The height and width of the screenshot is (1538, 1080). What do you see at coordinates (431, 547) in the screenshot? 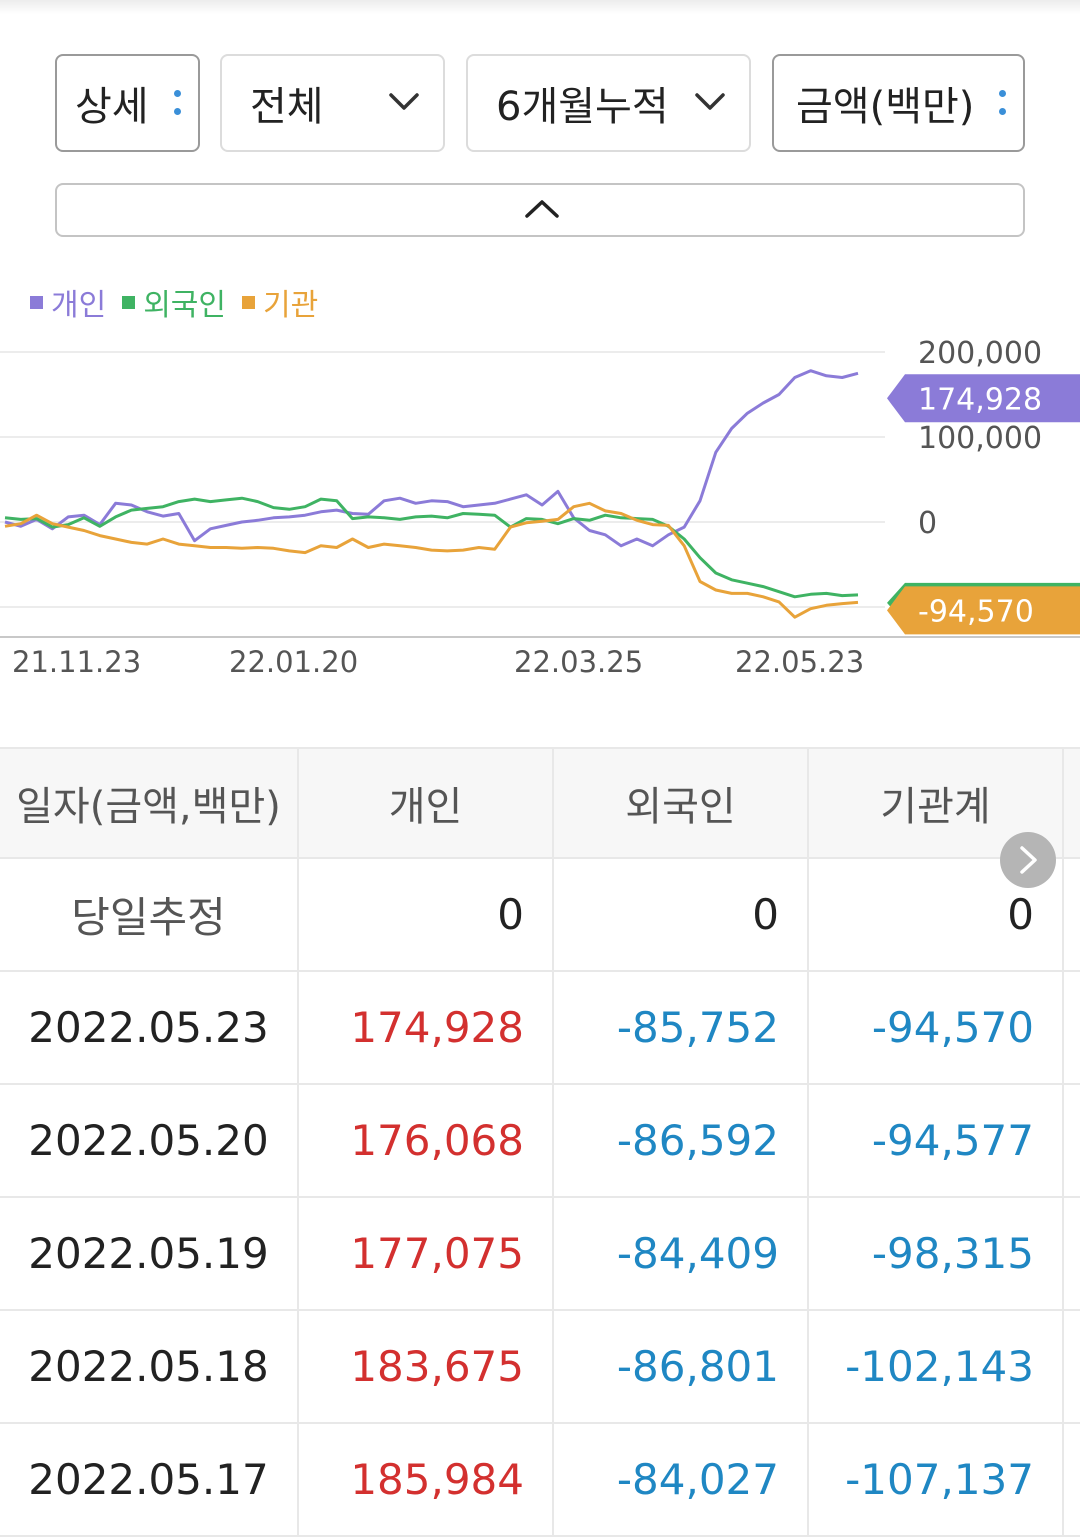
I see `series-line-외국인` at bounding box center [431, 547].